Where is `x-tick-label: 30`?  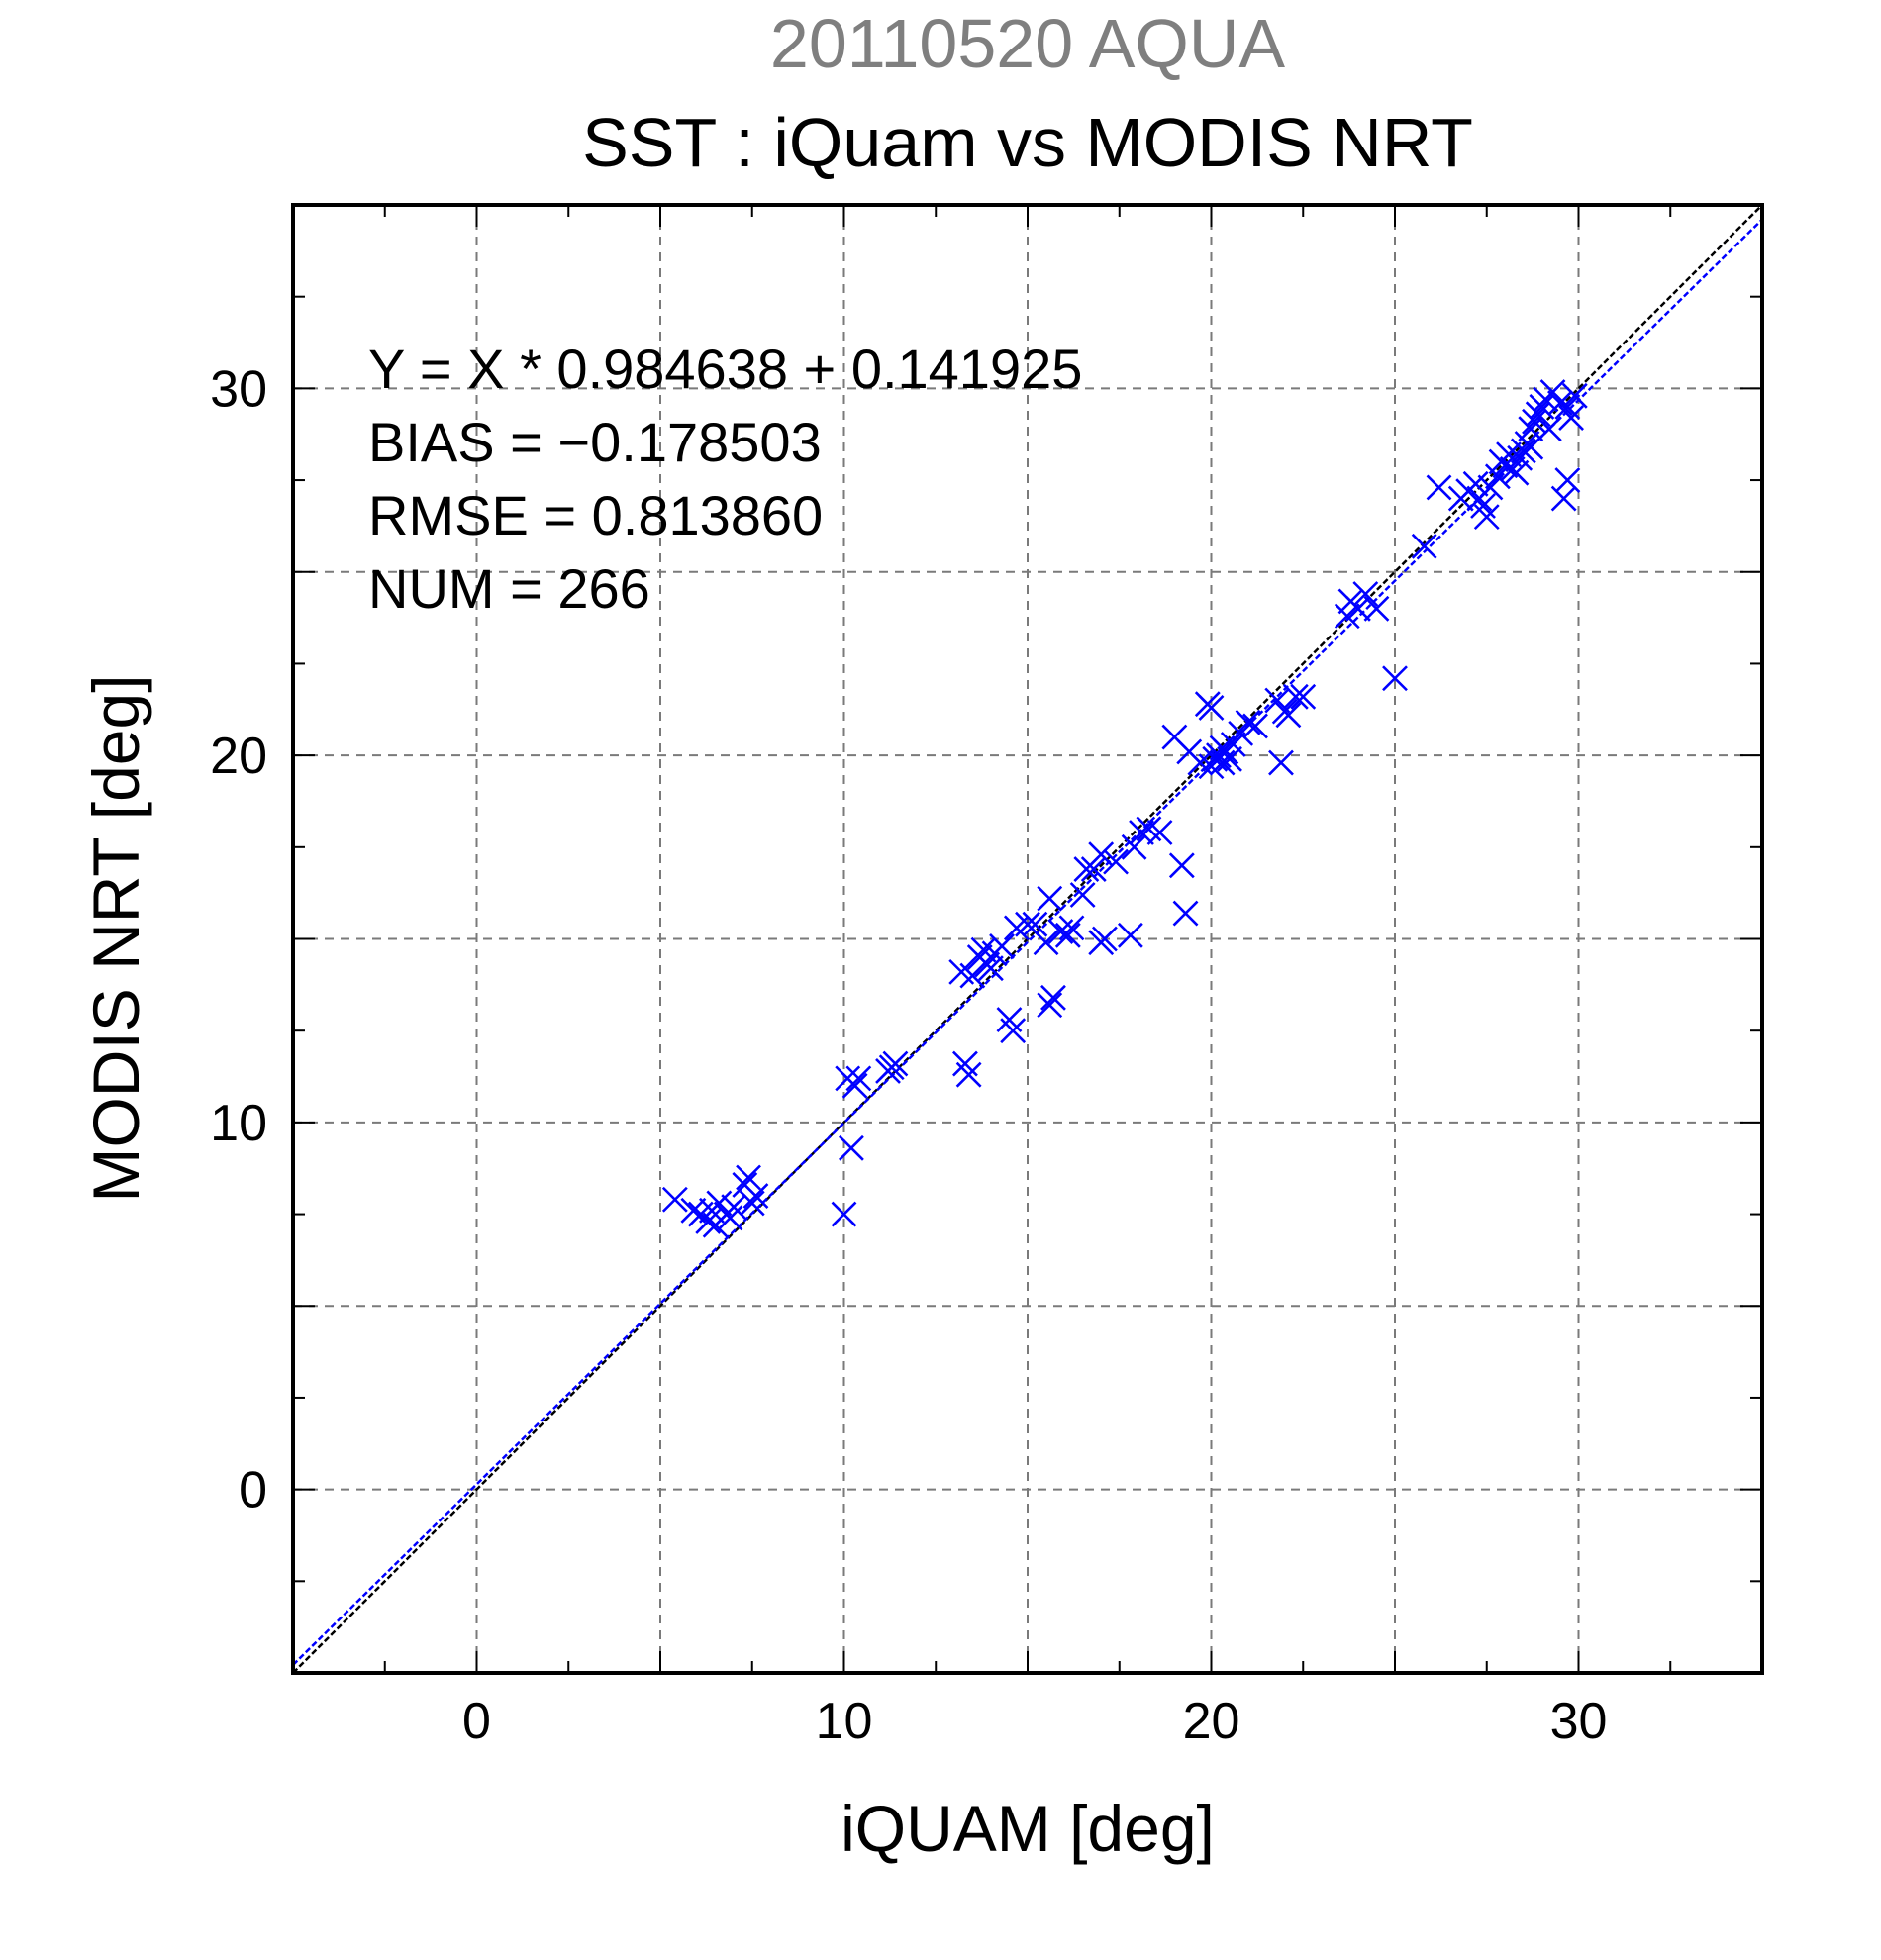 x-tick-label: 30 is located at coordinates (1579, 1721).